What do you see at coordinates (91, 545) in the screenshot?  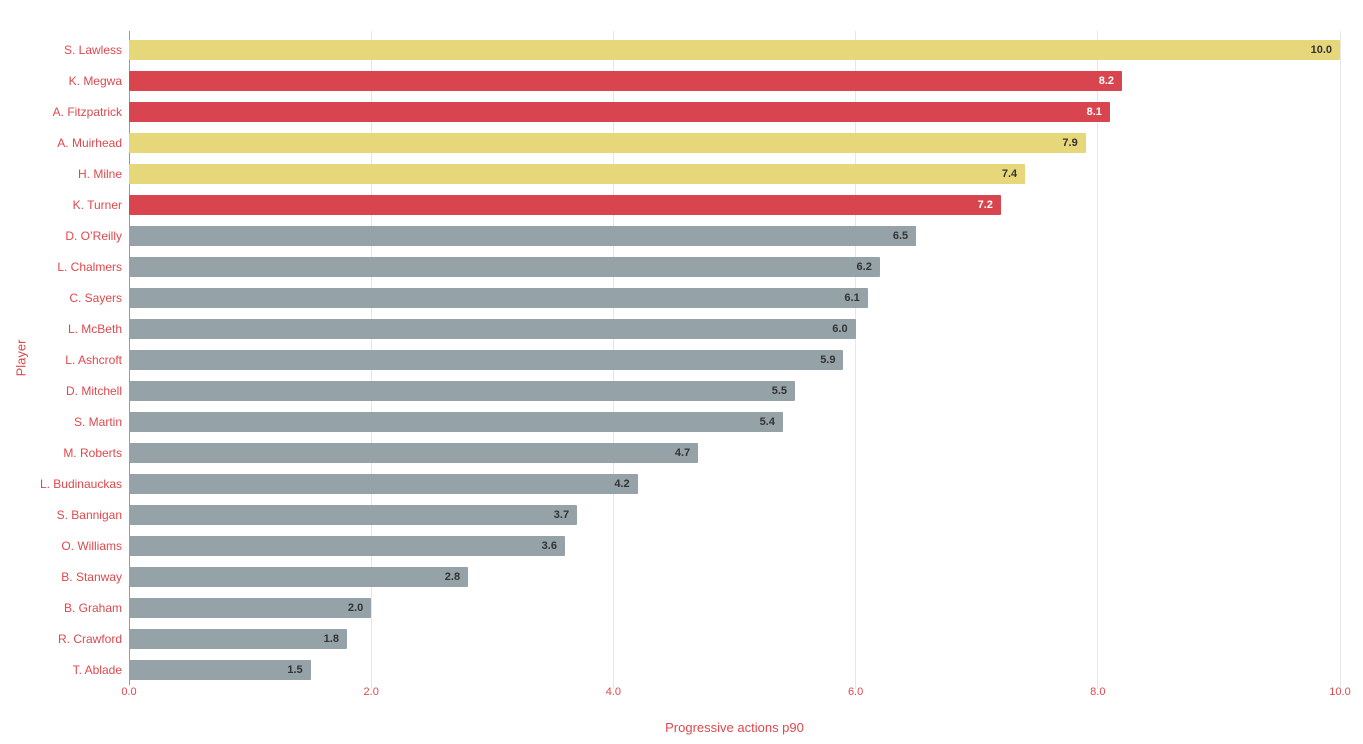 I see `category-label-O. Williams: O. Williams` at bounding box center [91, 545].